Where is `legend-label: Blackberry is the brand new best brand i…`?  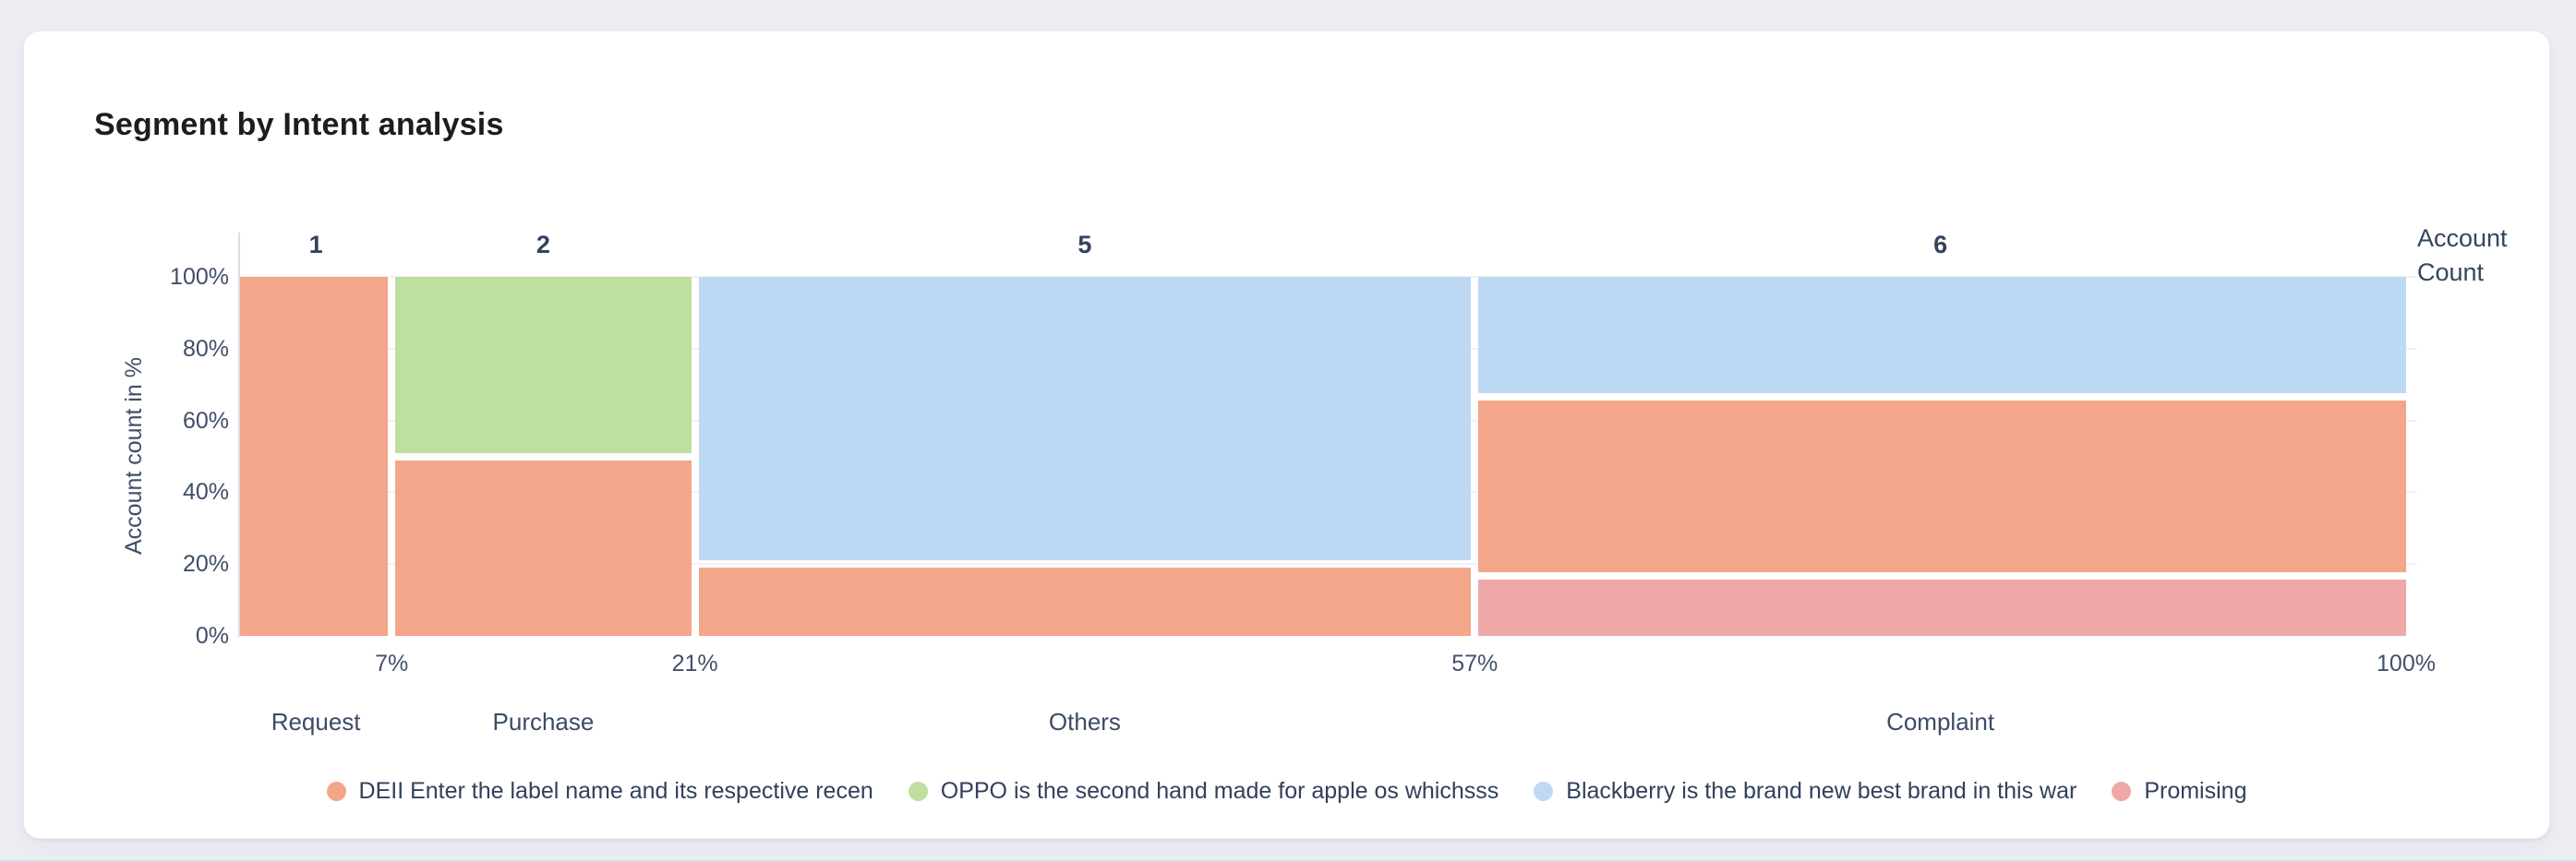 legend-label: Blackberry is the brand new best brand i… is located at coordinates (1821, 790).